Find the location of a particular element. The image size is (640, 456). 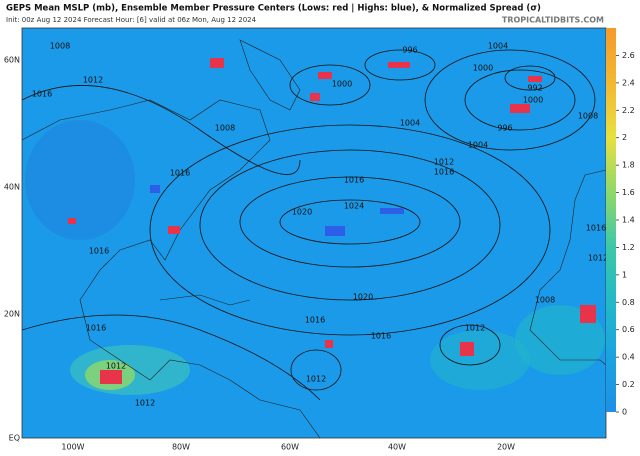

colorbar-tick-label: 0.4 is located at coordinates (628, 357).